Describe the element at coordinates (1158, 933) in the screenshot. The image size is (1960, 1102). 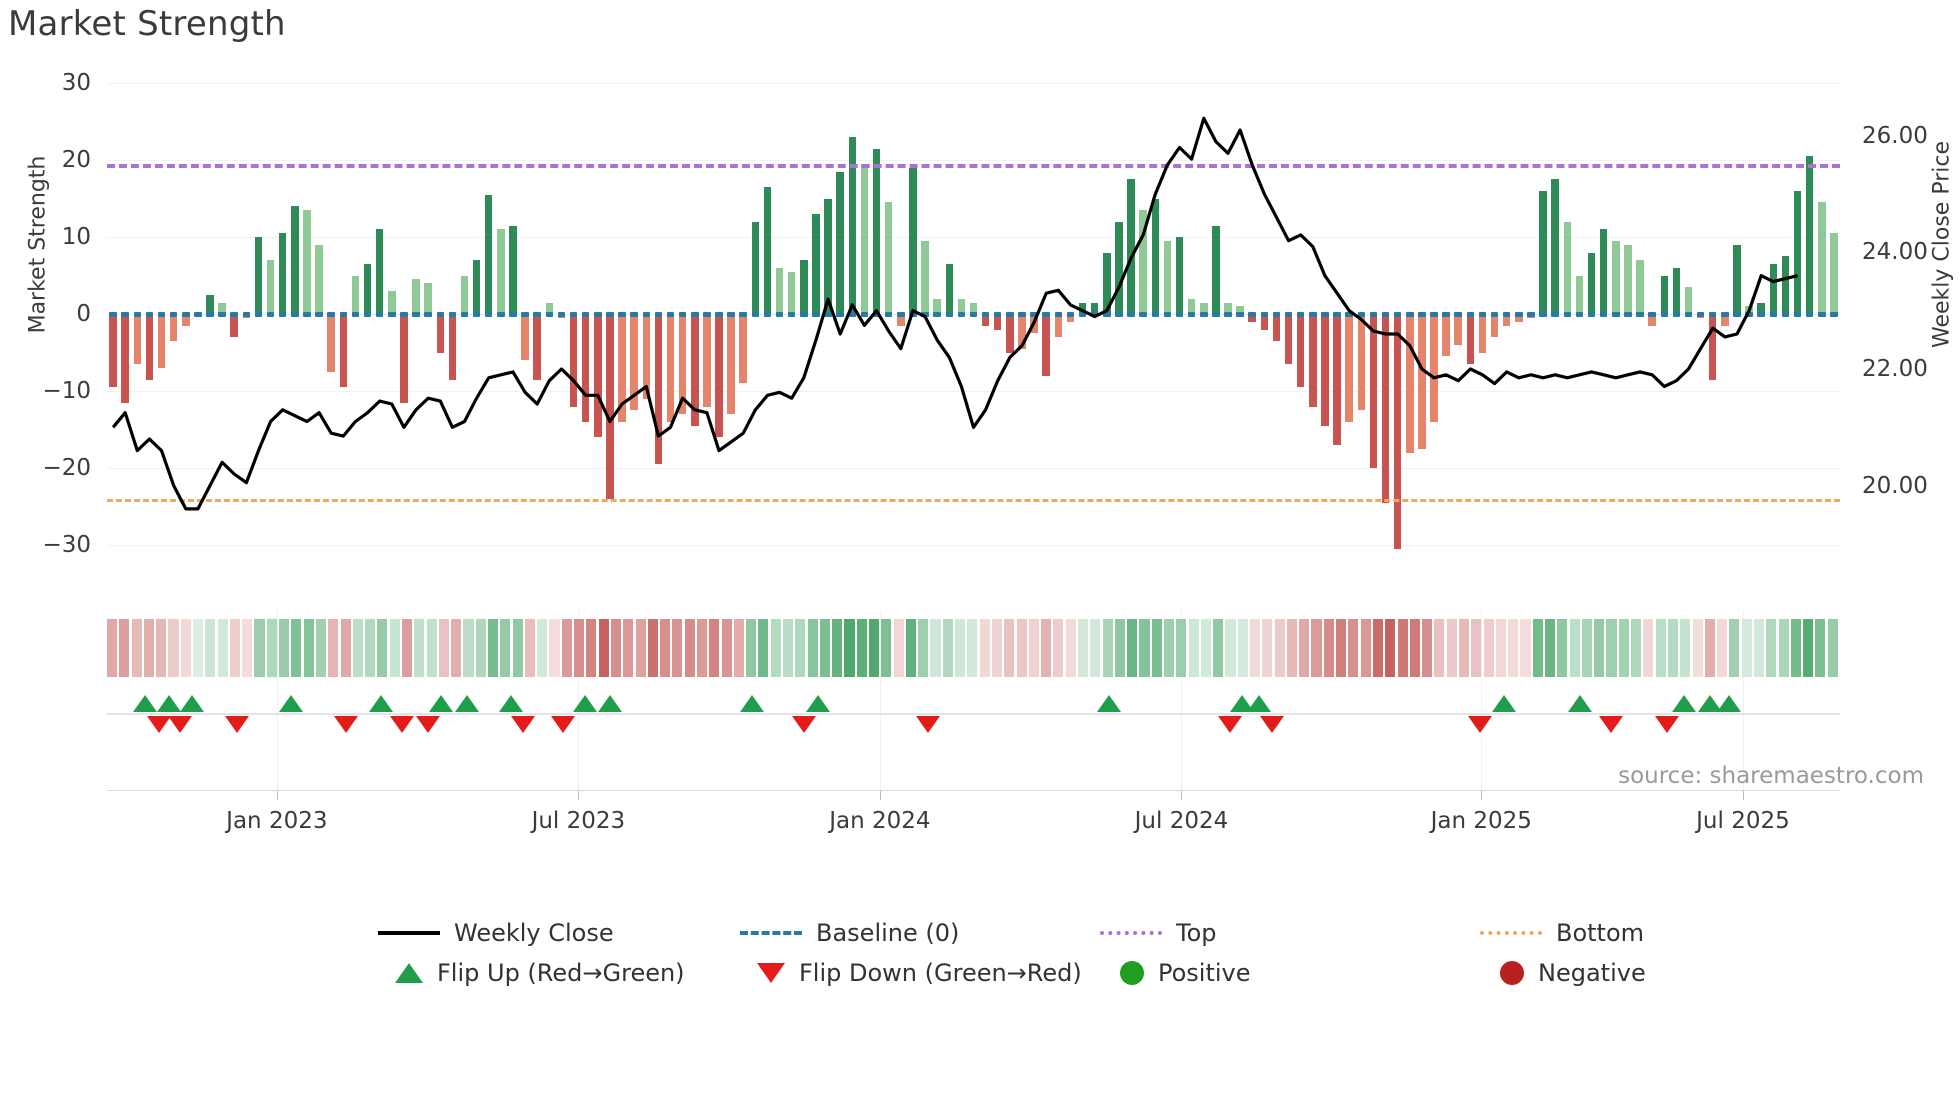
I see `legend-item-top: Top` at that location.